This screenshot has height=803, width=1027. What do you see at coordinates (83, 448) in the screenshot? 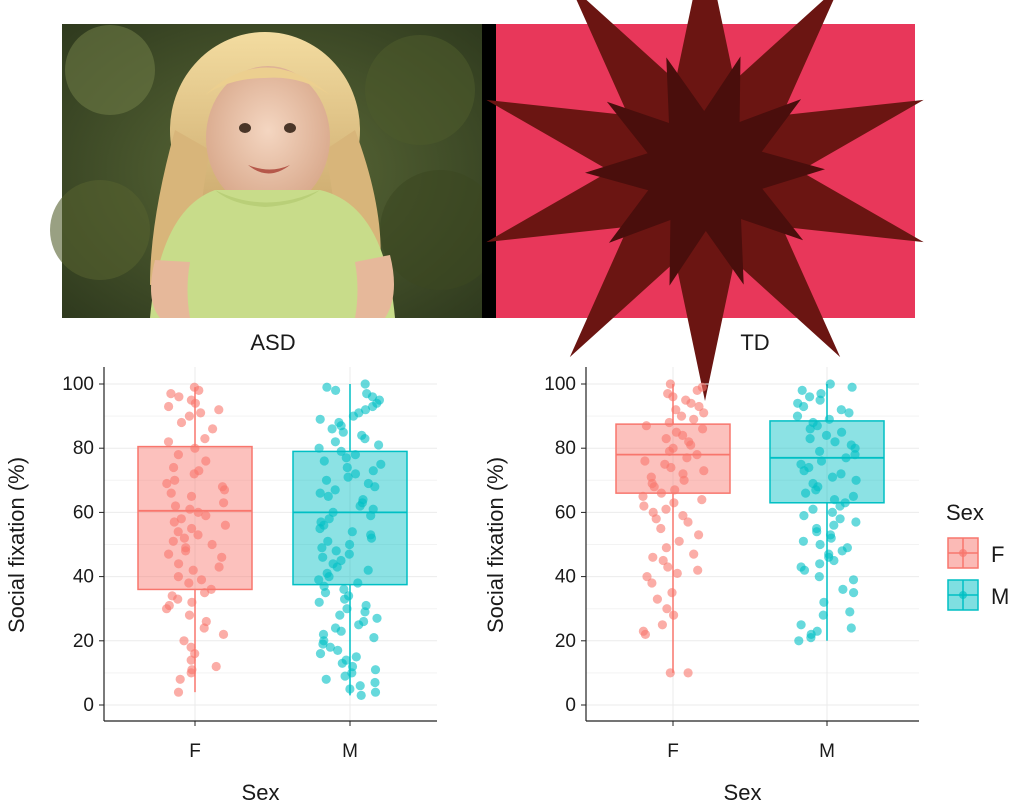
I see `y-tick-label: 80` at bounding box center [83, 448].